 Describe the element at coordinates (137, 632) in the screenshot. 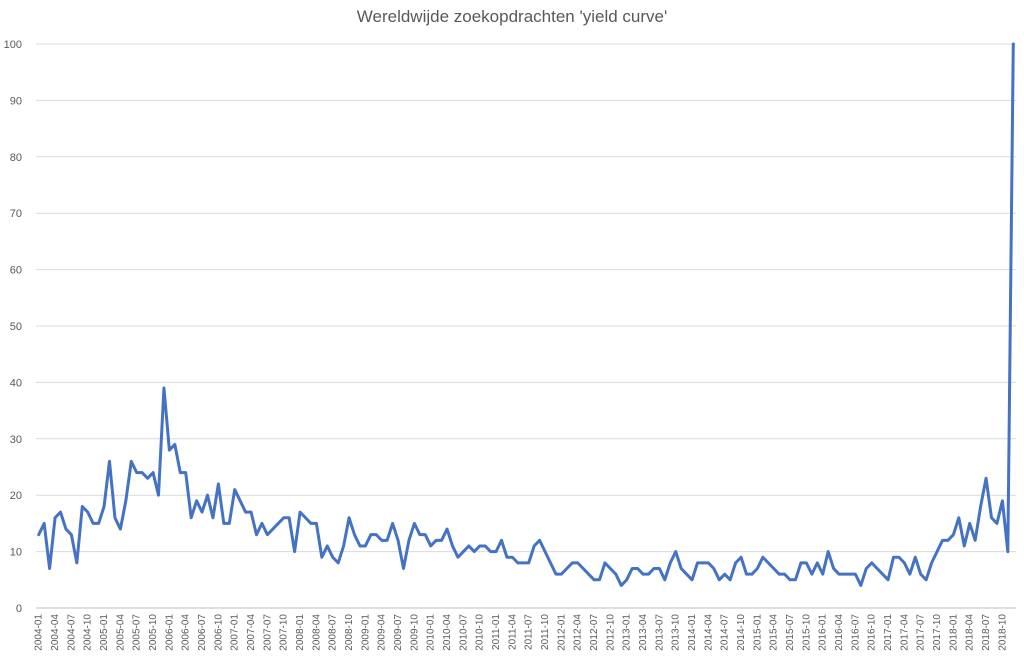

I see `x-tick-label: 2005-07` at that location.